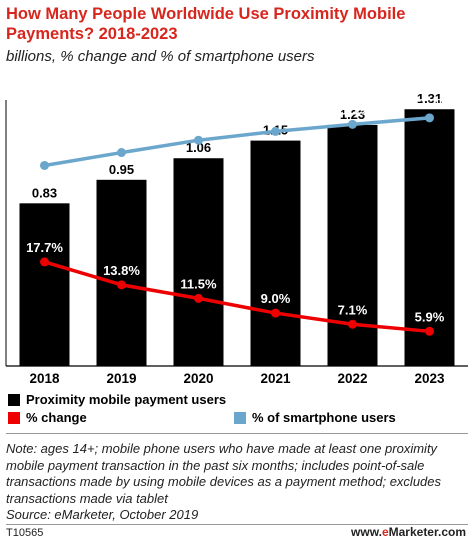  Describe the element at coordinates (102, 514) in the screenshot. I see `source-text: Source: eMarketer, October 2019` at that location.